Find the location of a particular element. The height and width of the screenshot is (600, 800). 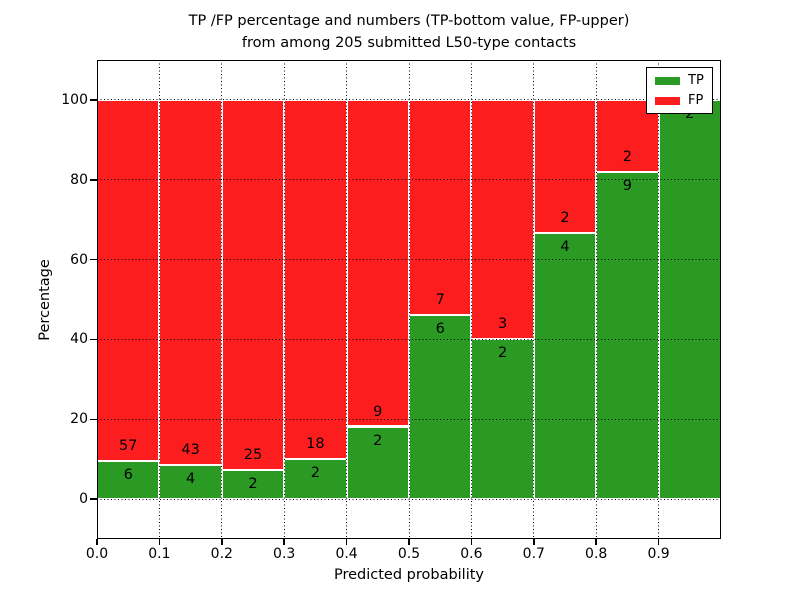

legend-label-tp: TP is located at coordinates (696, 80).